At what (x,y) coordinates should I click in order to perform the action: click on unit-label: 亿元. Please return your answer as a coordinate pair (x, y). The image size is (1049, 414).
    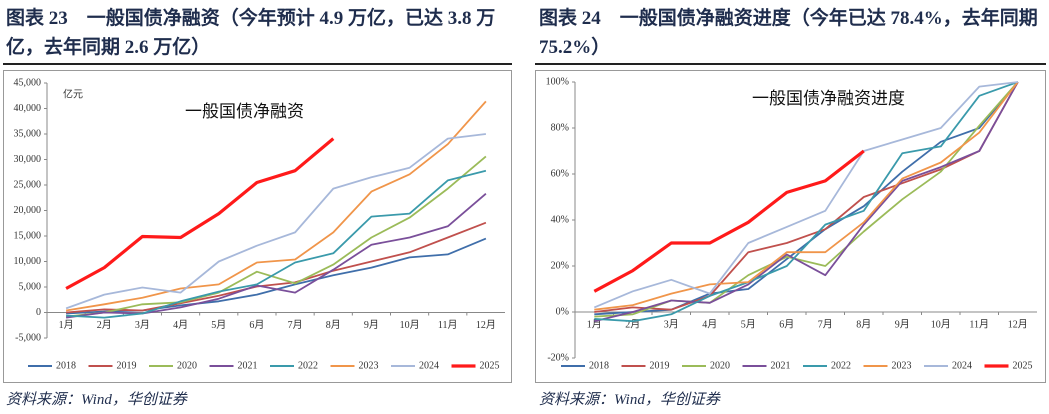
    Looking at the image, I should click on (73, 93).